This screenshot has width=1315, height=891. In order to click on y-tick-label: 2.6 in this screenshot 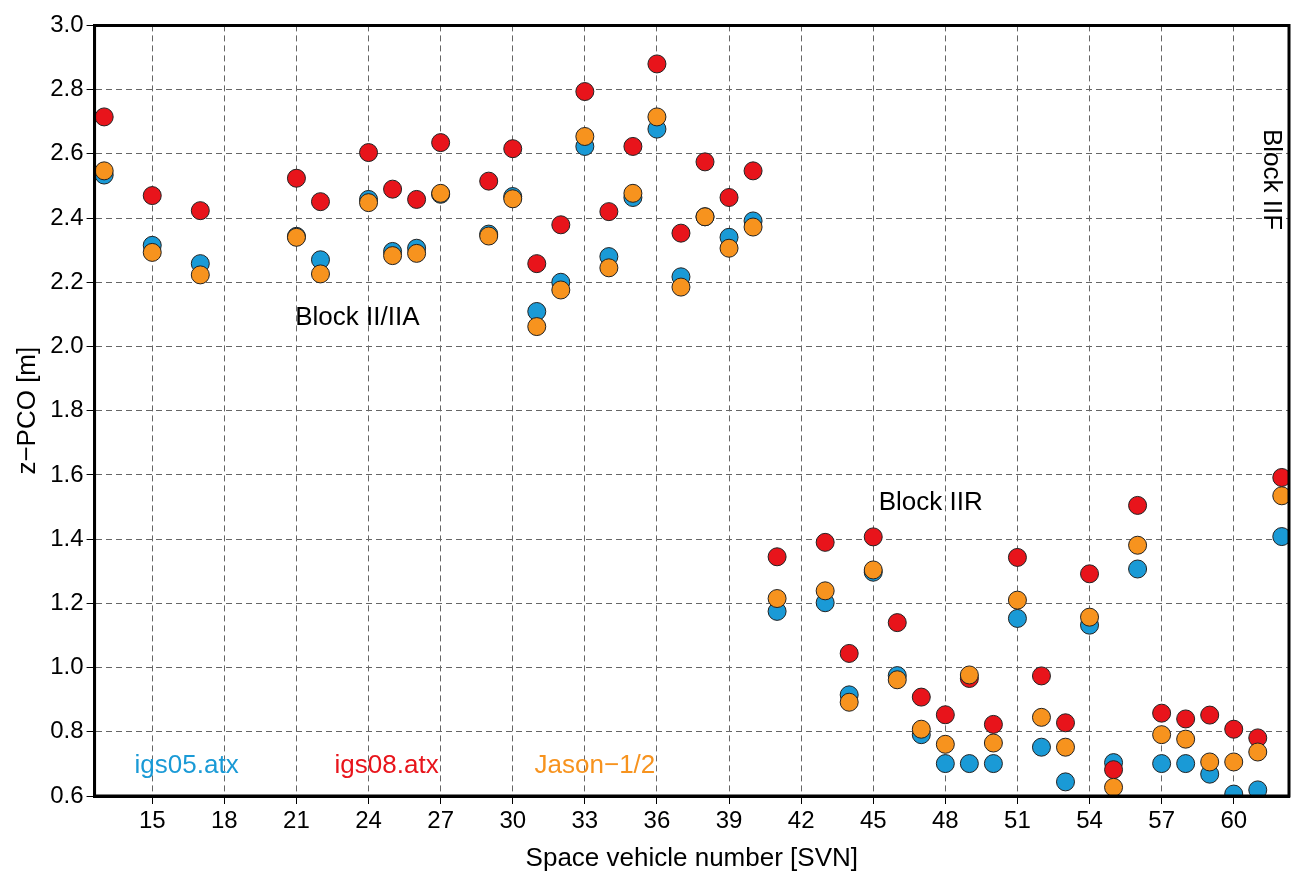, I will do `click(67, 152)`.